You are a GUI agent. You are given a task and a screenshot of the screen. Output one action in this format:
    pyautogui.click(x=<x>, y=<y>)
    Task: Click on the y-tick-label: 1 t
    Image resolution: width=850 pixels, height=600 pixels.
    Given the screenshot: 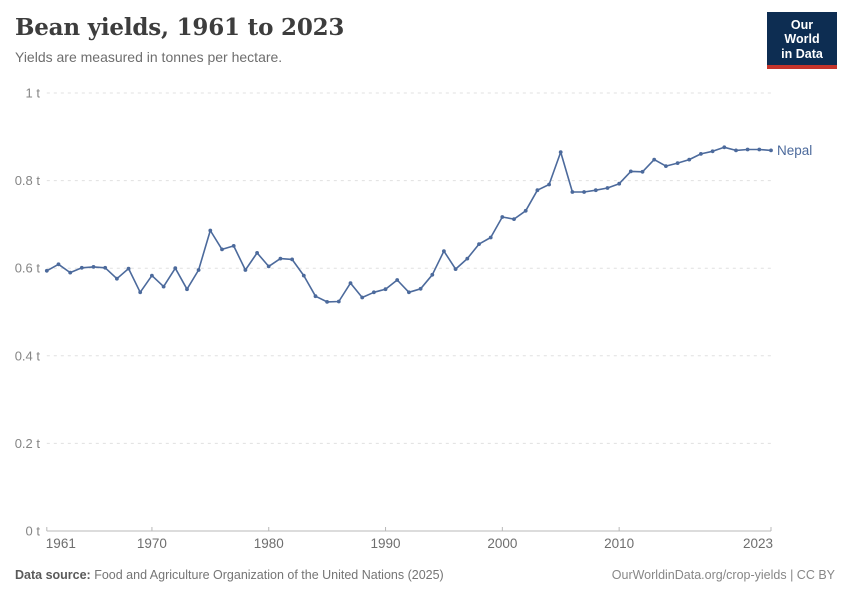 What is the action you would take?
    pyautogui.click(x=33, y=93)
    